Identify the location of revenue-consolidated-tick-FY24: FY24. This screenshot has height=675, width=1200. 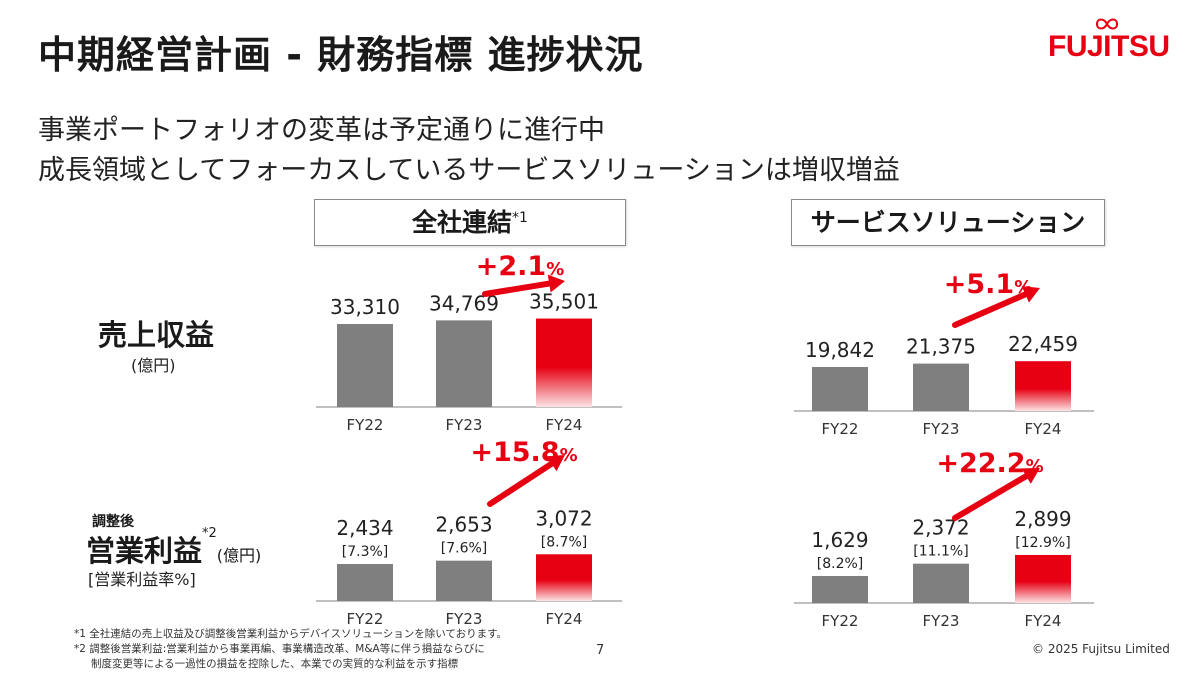
(564, 425).